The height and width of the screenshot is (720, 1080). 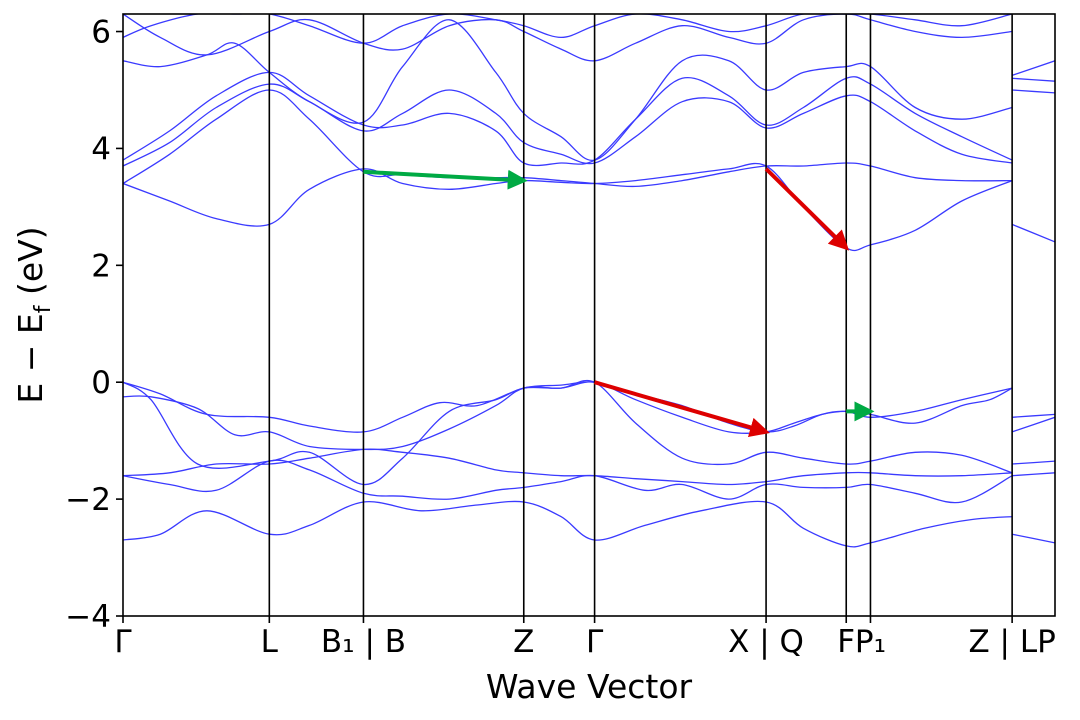 I want to click on x-tick-label-6: X | Q, so click(x=766, y=642).